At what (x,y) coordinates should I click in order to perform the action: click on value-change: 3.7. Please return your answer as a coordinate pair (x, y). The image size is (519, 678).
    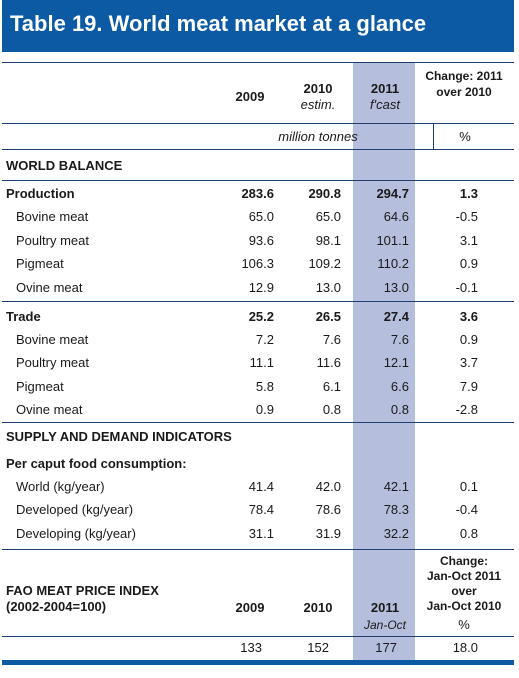
    Looking at the image, I should click on (468, 363).